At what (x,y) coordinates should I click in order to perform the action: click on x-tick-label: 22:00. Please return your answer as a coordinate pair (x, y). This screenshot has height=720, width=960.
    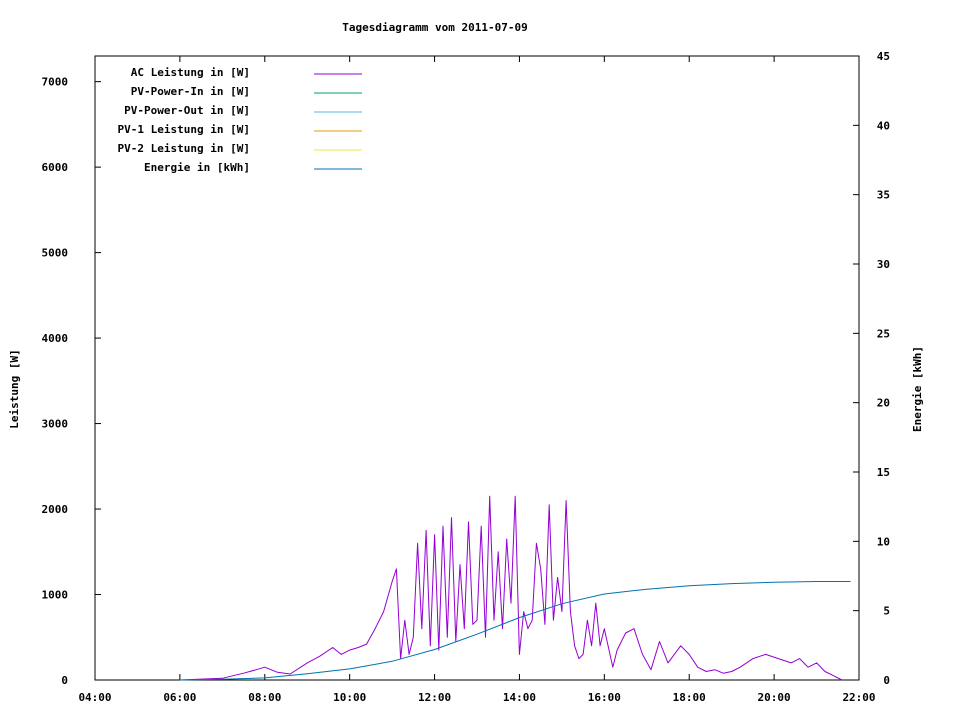
    Looking at the image, I should click on (858, 697).